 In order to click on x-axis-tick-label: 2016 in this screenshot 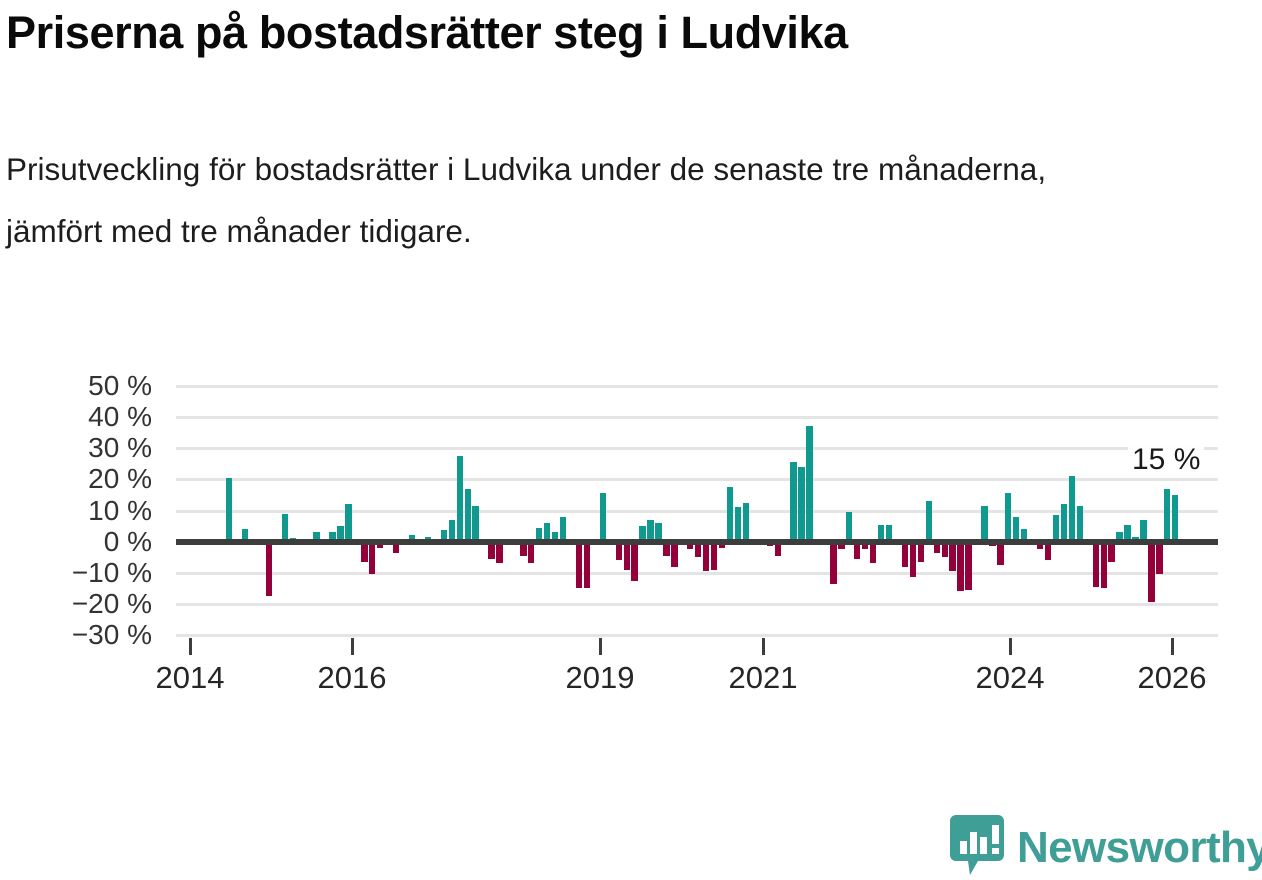, I will do `click(352, 677)`.